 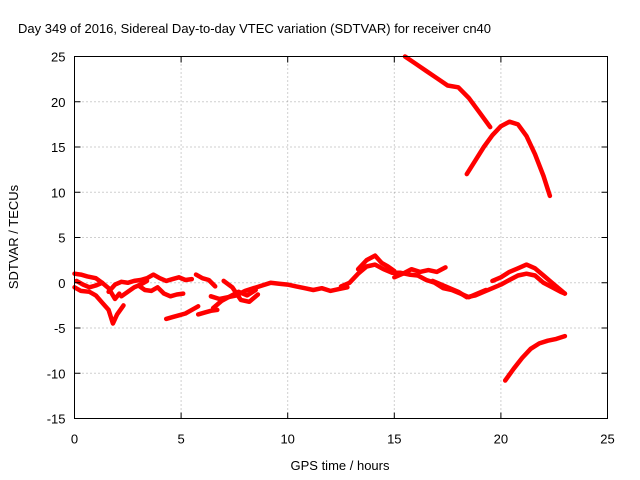 What do you see at coordinates (58, 192) in the screenshot?
I see `y-tick-label: 10` at bounding box center [58, 192].